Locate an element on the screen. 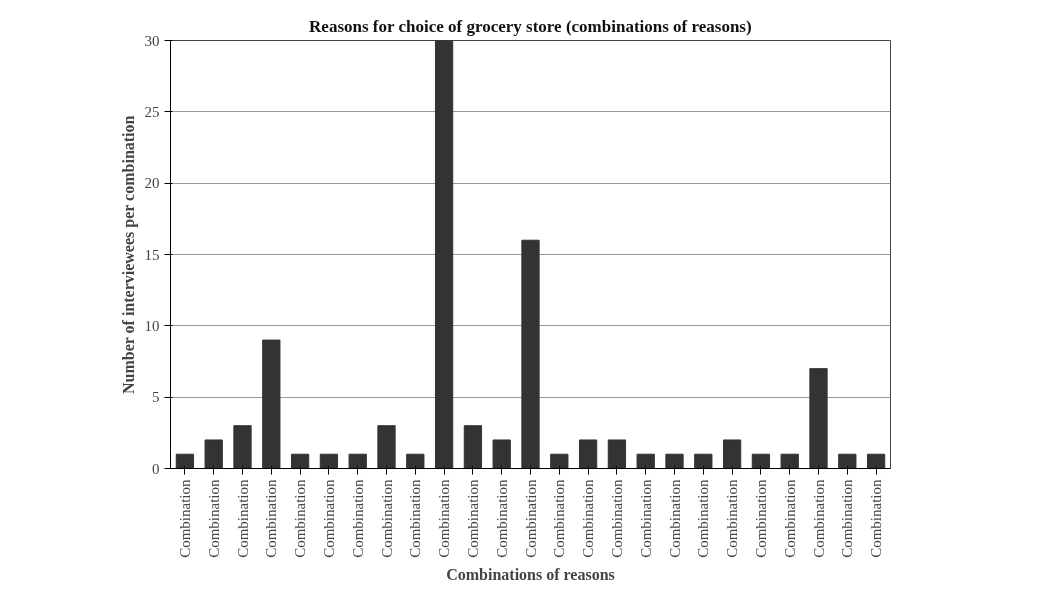 This screenshot has width=1038, height=592. y-tick-label: 20 is located at coordinates (152, 183).